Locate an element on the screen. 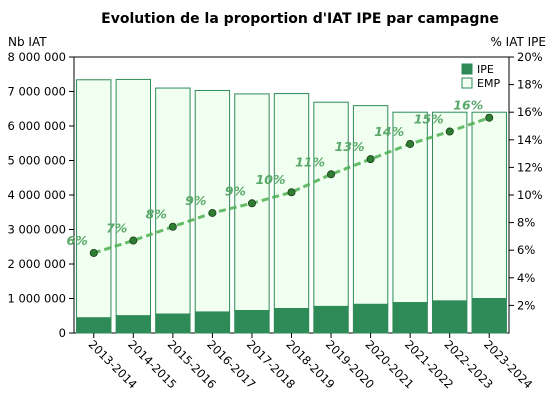  y-right-tick-label: 16% is located at coordinates (530, 112).